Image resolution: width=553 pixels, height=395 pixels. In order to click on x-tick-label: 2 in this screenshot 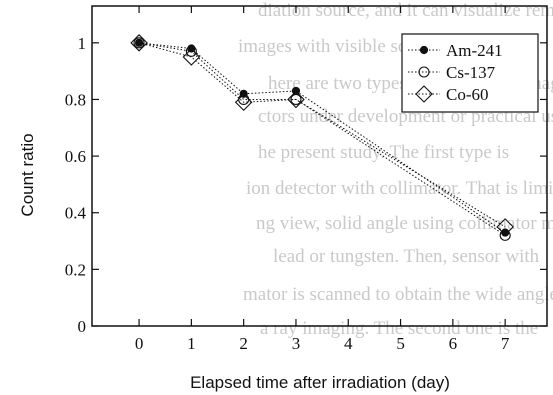, I will do `click(243, 343)`.